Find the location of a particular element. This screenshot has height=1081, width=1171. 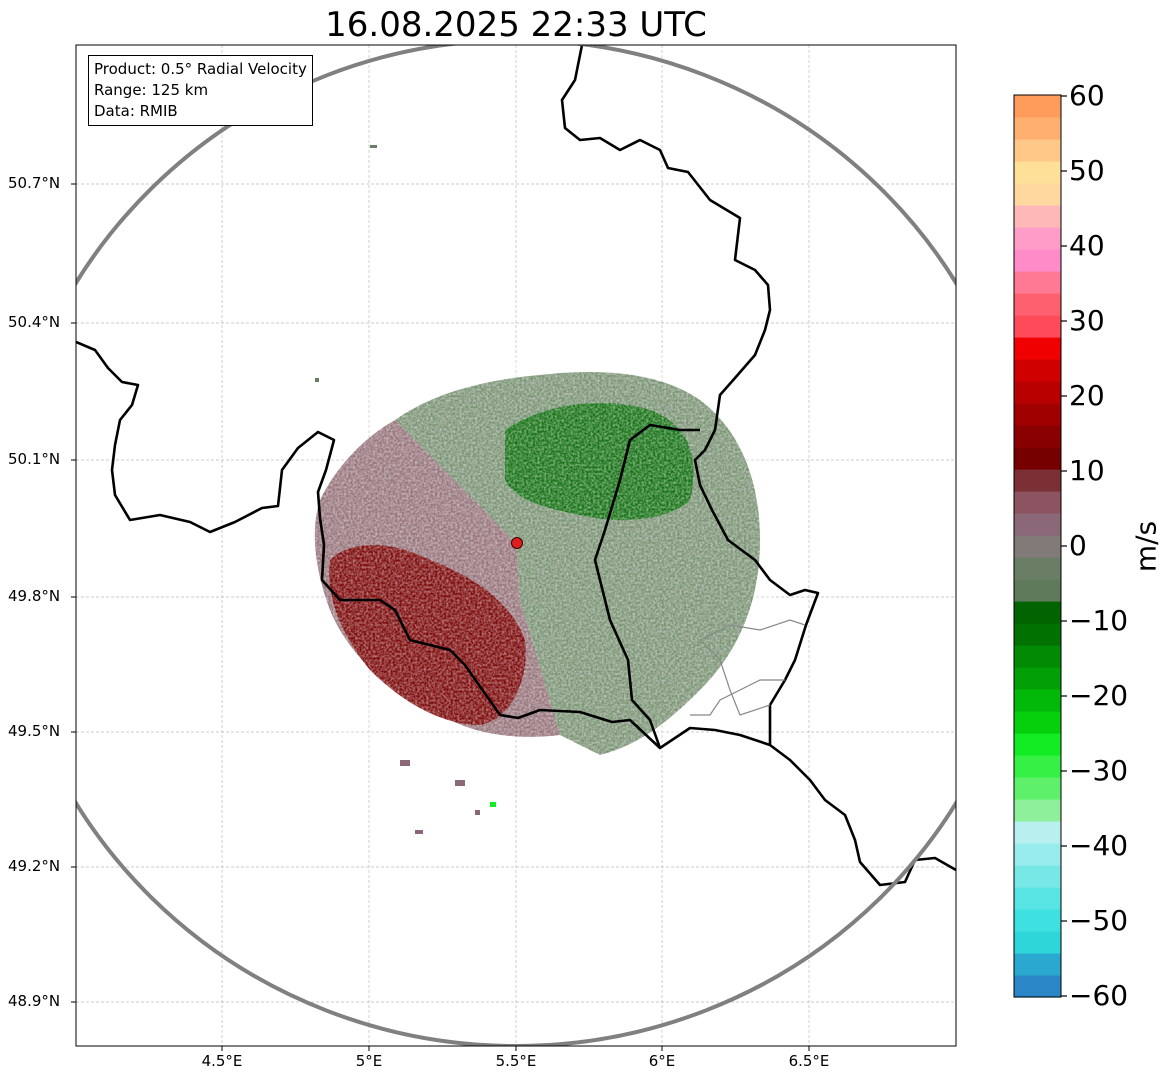

colorbar-tick-label: 20 is located at coordinates (1087, 395).